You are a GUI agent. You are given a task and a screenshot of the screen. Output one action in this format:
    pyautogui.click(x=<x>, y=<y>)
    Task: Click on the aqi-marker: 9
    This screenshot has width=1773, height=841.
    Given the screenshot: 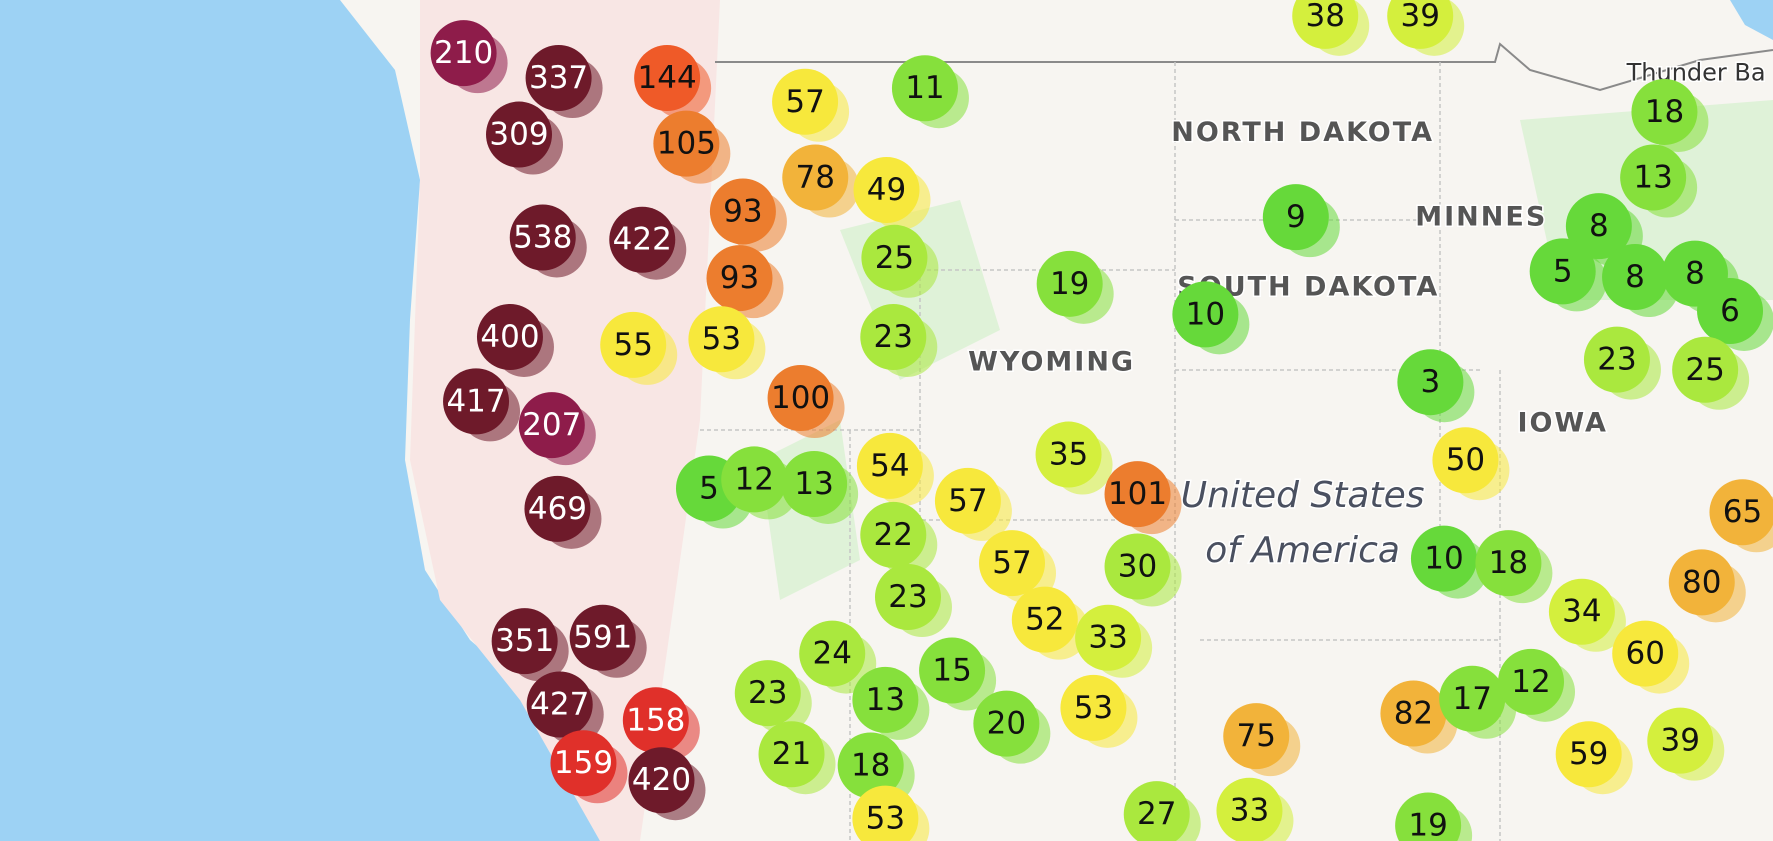 What is the action you would take?
    pyautogui.click(x=1301, y=221)
    